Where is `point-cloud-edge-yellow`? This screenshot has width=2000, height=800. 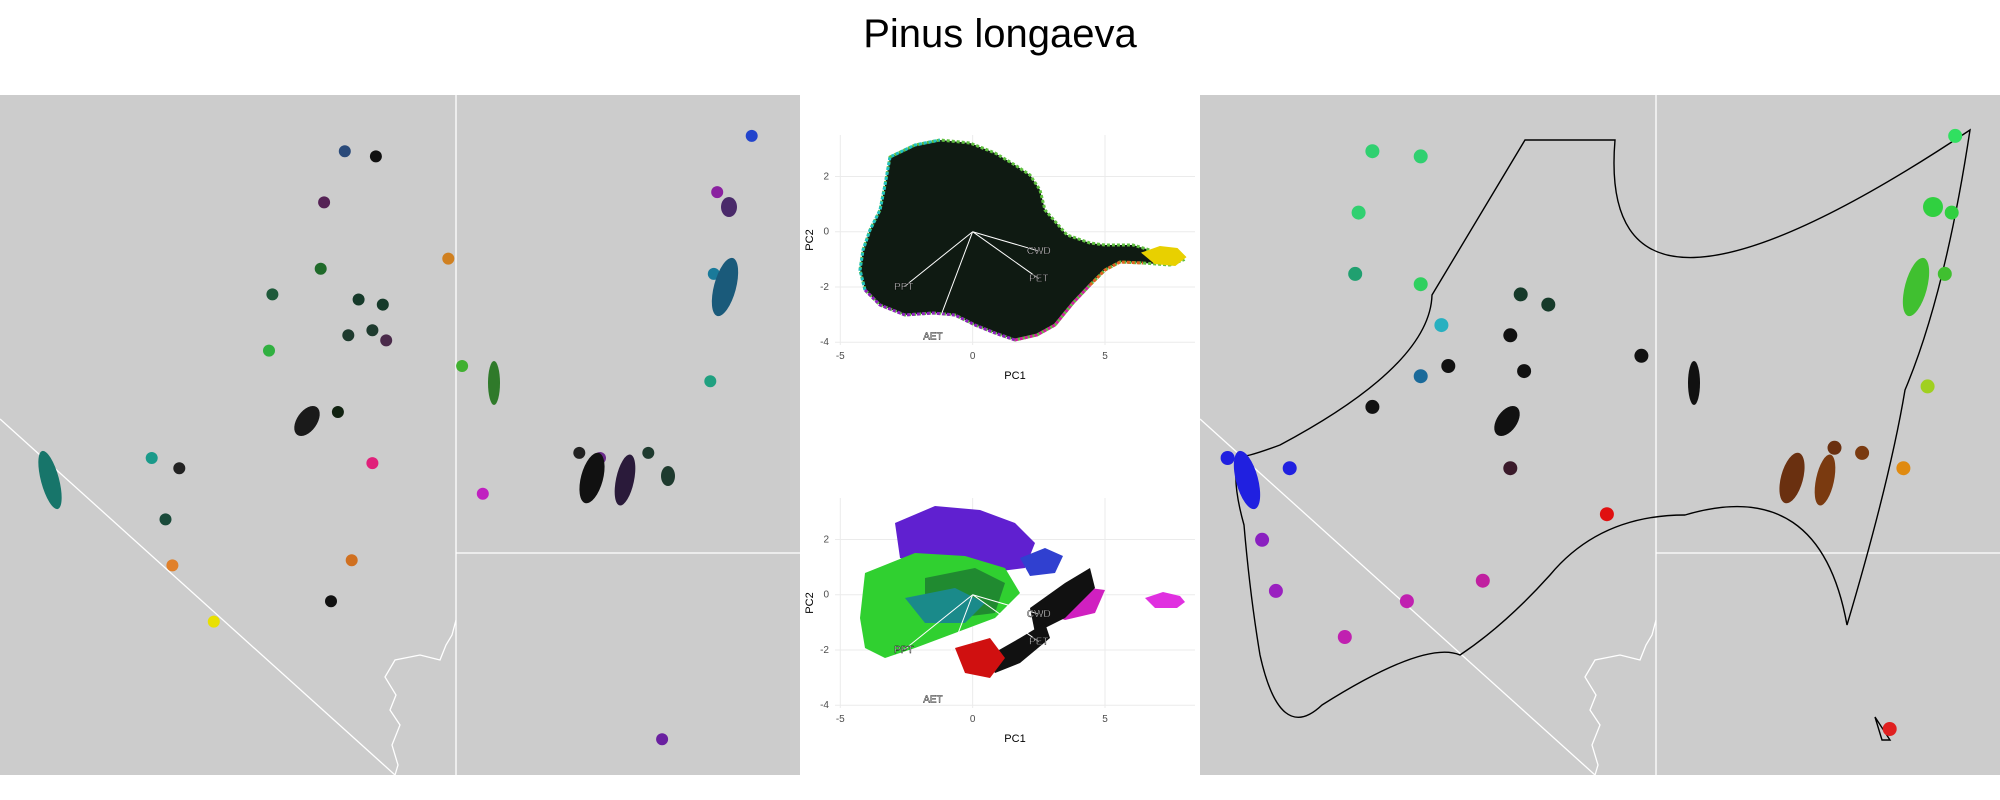 point-cloud-edge-yellow is located at coordinates (1164, 256).